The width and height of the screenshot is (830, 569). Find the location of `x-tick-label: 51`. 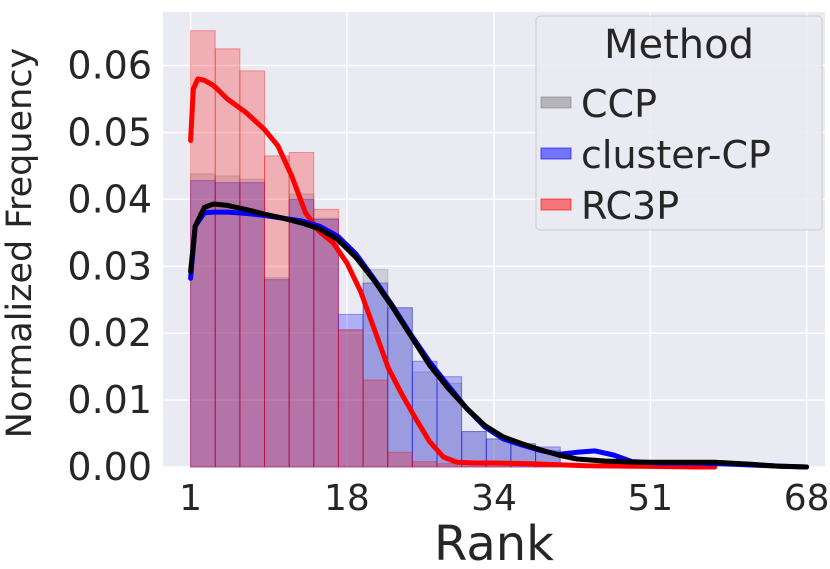

x-tick-label: 51 is located at coordinates (650, 498).